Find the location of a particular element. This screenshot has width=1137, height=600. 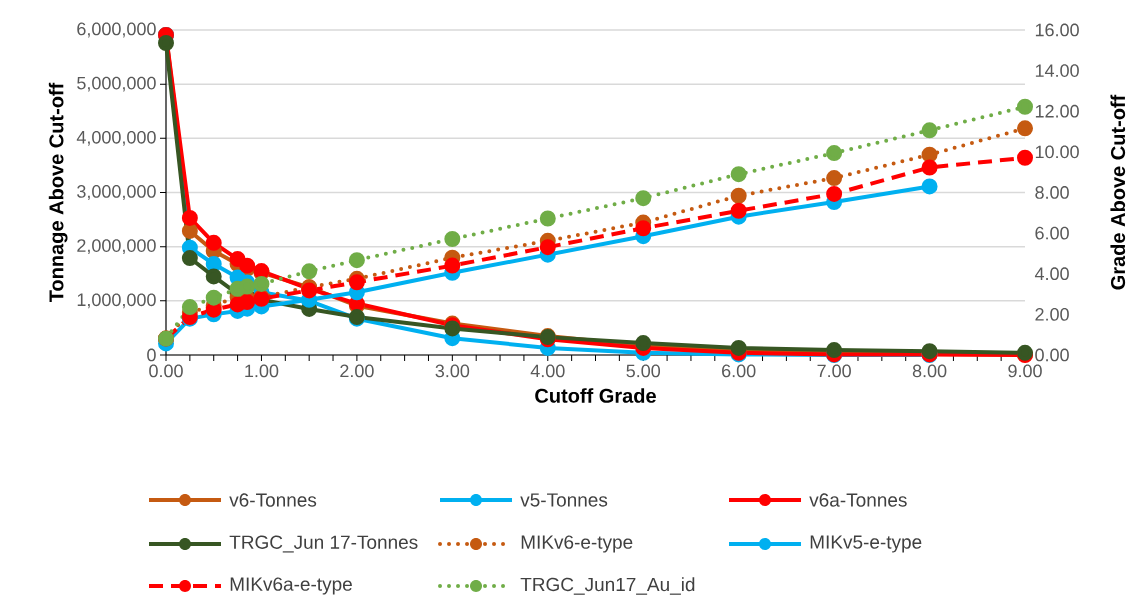

y2-tick-label: 4.00 is located at coordinates (1051, 274).